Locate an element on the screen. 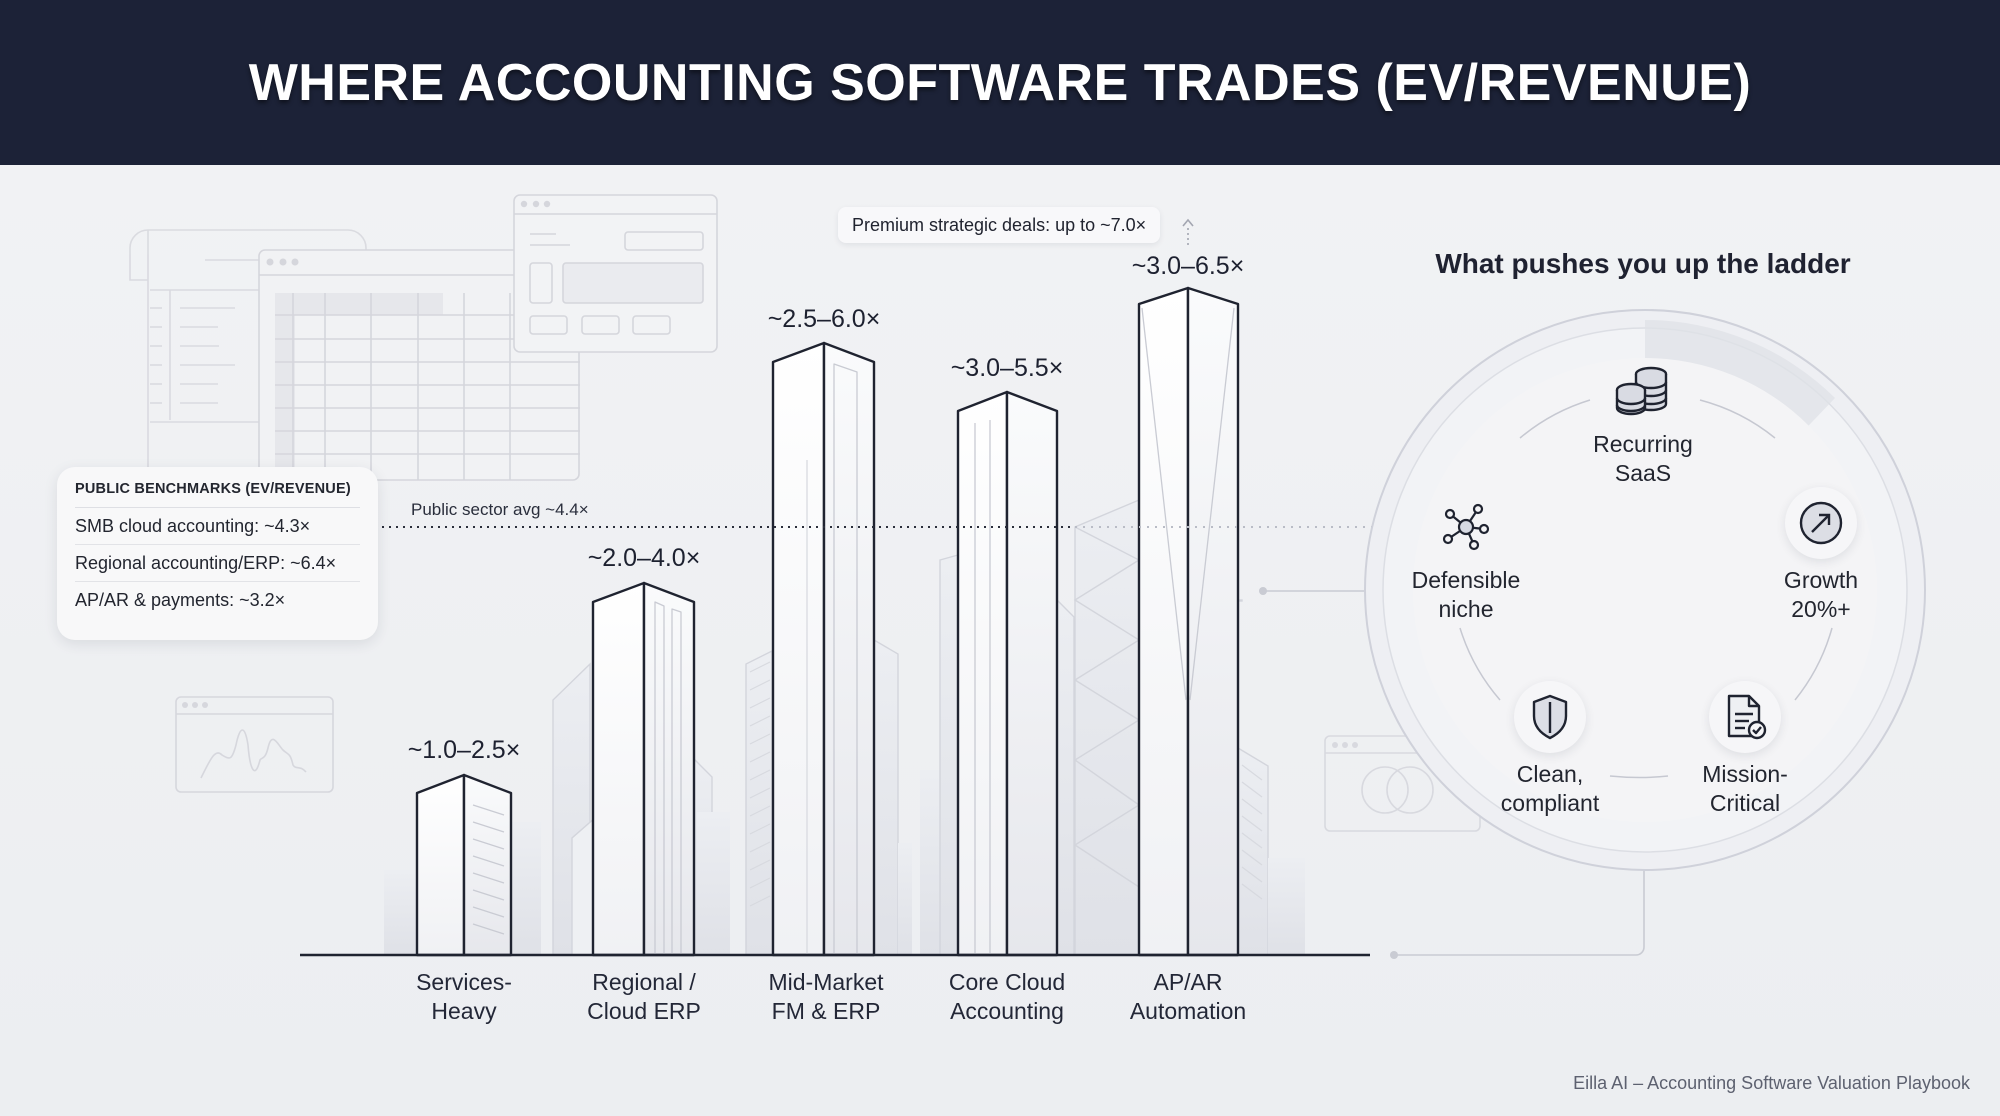  range-label-mid-market: ~2.5–6.0× is located at coordinates (824, 319).